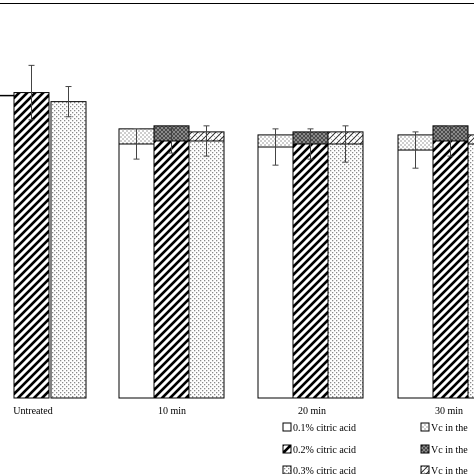 The width and height of the screenshot is (474, 474). Describe the element at coordinates (324, 450) in the screenshot. I see `legend-label: 0.2% citric acid` at that location.